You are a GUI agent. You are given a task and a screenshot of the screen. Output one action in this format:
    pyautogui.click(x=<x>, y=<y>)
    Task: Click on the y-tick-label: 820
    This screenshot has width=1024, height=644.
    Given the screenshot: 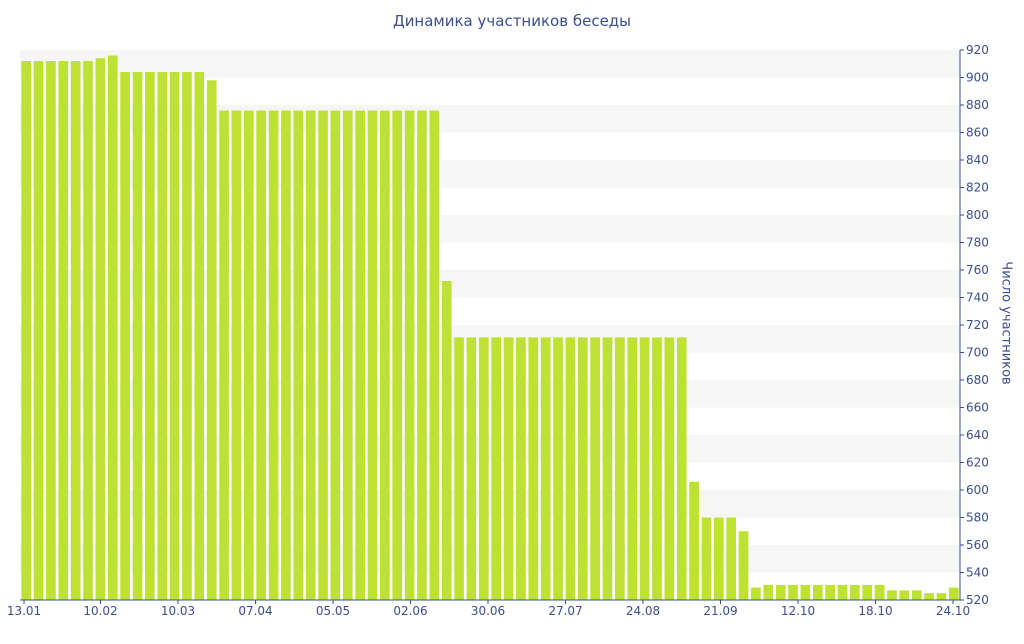 What is the action you would take?
    pyautogui.click(x=977, y=188)
    